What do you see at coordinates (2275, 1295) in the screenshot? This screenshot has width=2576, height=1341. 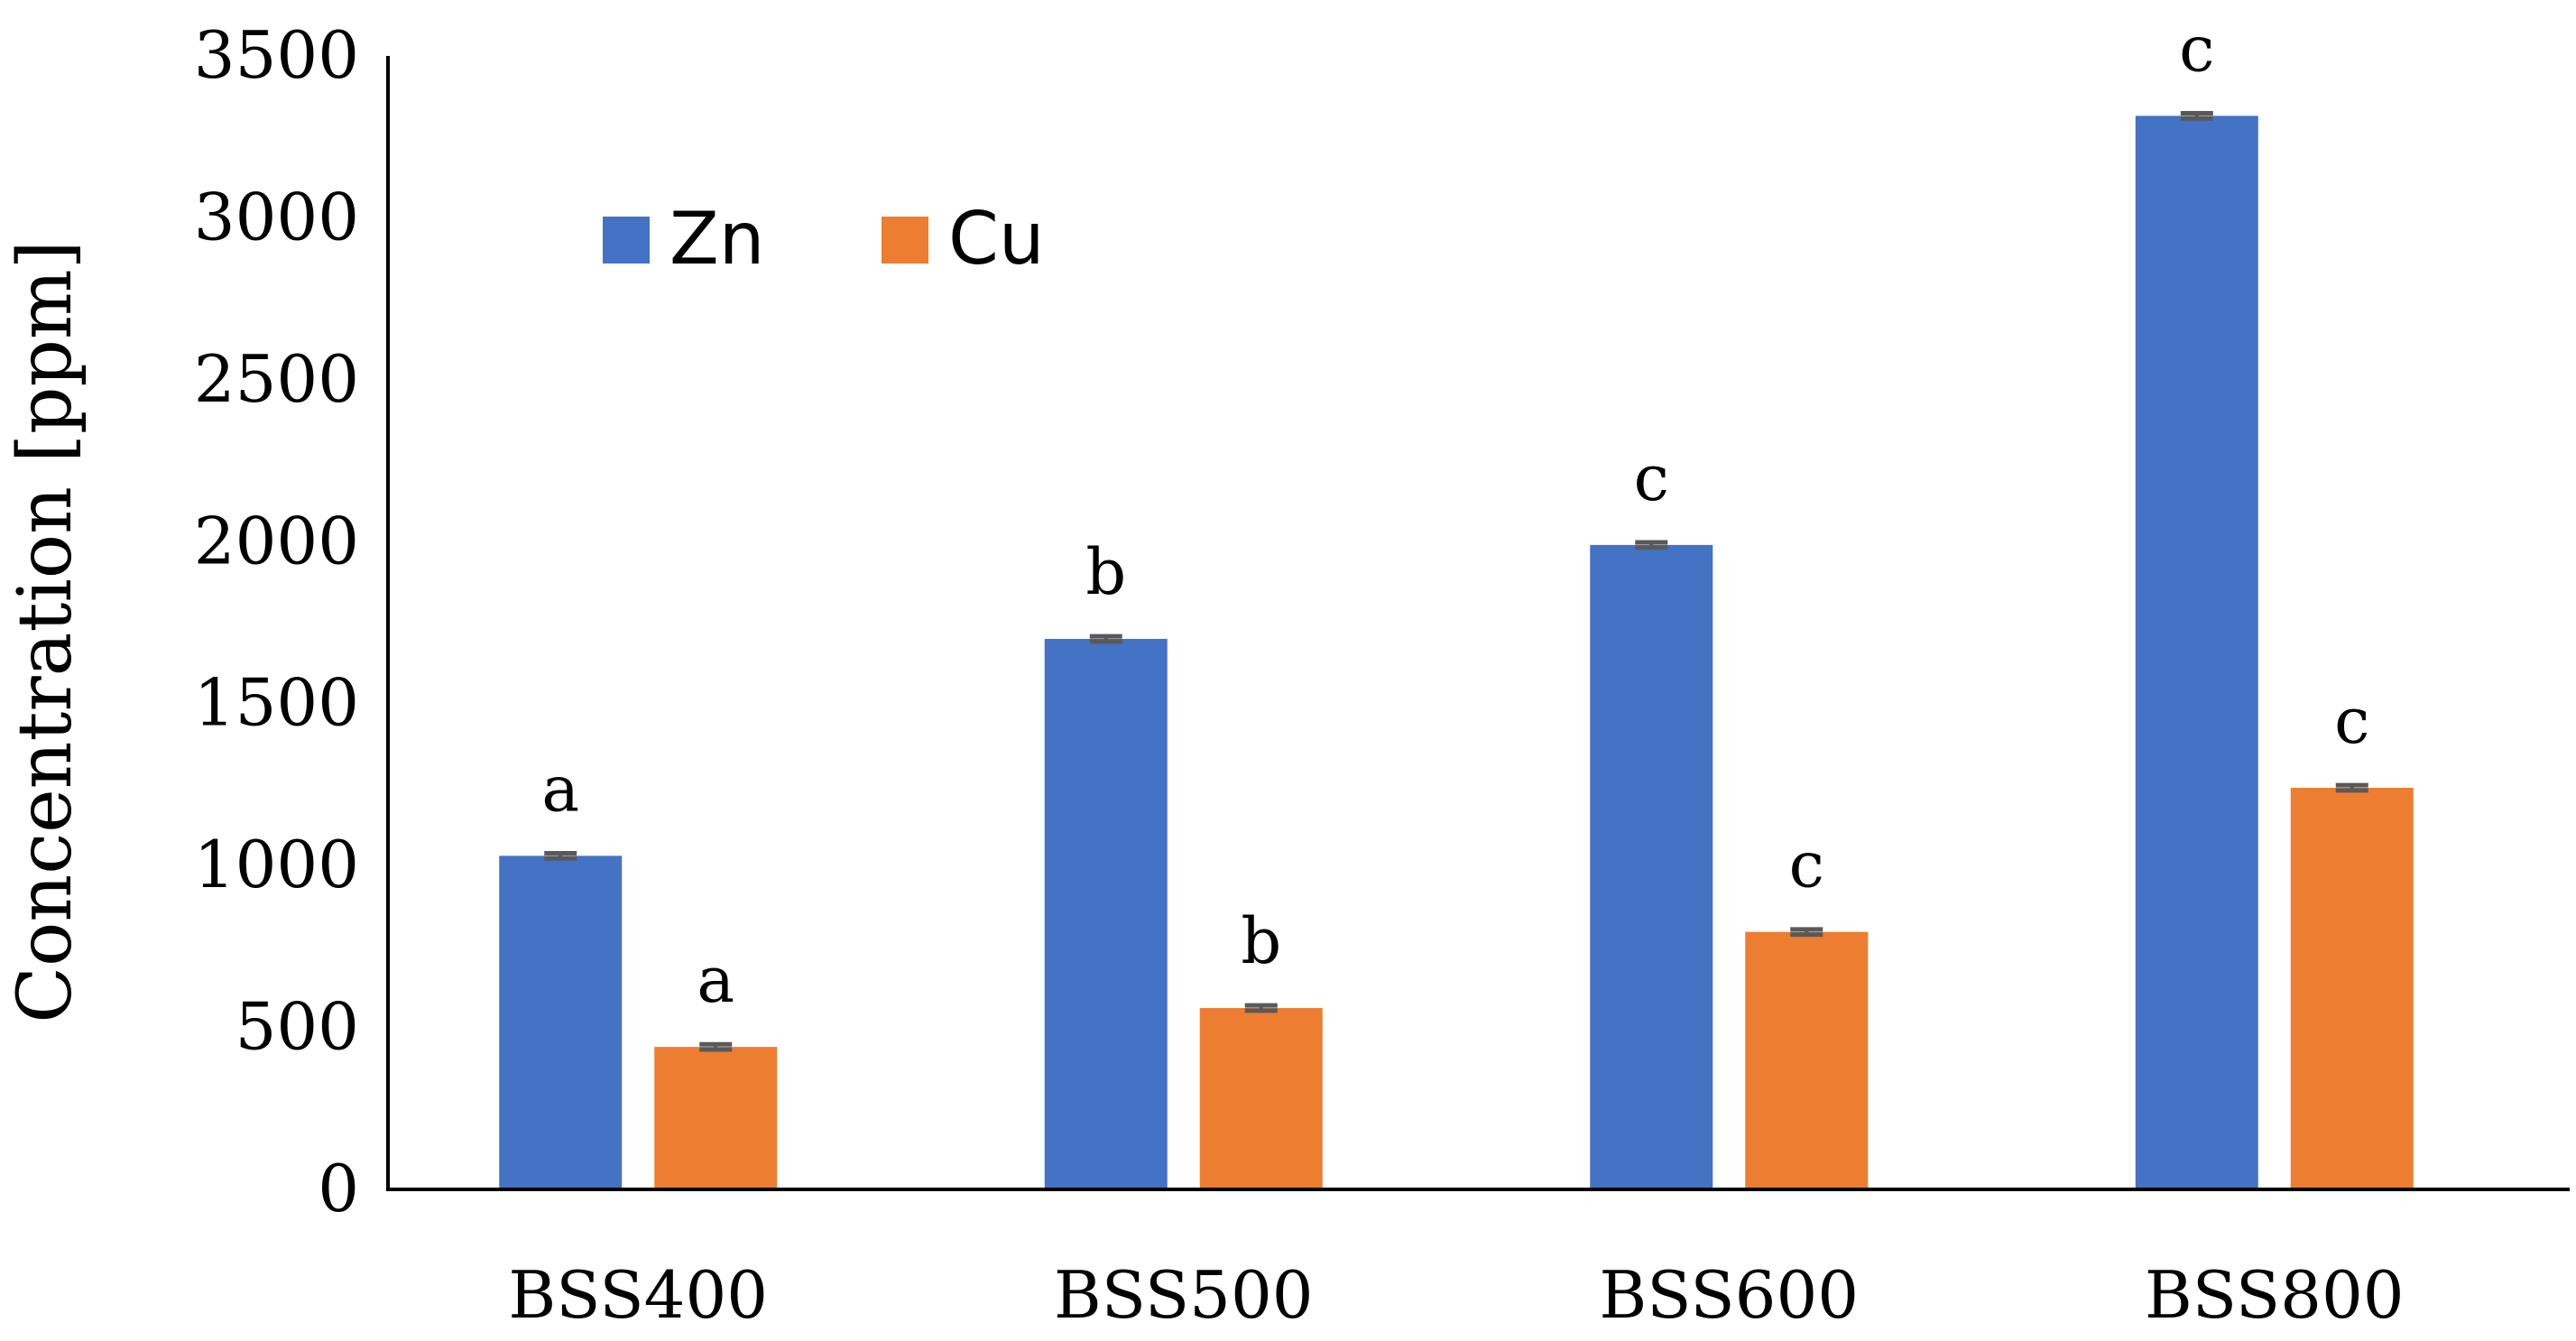 I see `x-tick-label: BSS800` at bounding box center [2275, 1295].